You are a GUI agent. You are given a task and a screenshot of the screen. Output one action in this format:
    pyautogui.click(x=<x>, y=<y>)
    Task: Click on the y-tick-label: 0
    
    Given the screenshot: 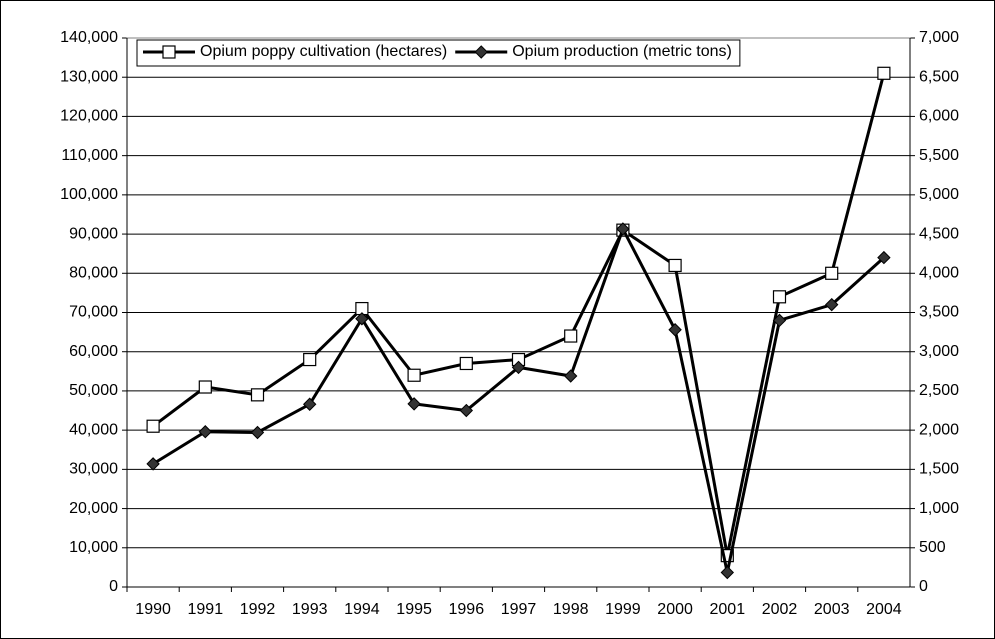 What is the action you would take?
    pyautogui.click(x=113, y=586)
    